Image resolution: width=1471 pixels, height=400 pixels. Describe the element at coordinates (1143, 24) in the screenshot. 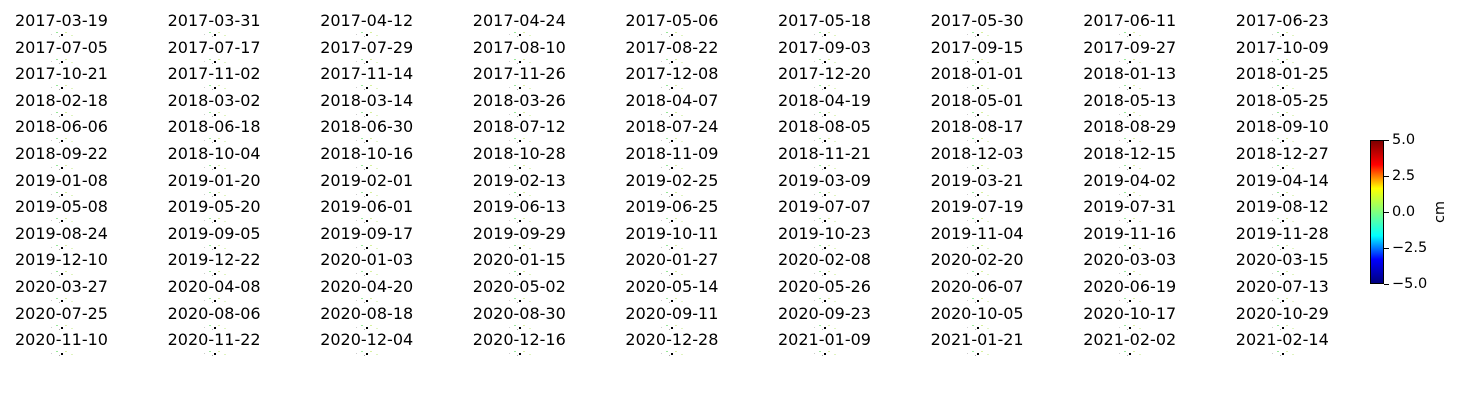

I see `panel: 2017-06-11` at that location.